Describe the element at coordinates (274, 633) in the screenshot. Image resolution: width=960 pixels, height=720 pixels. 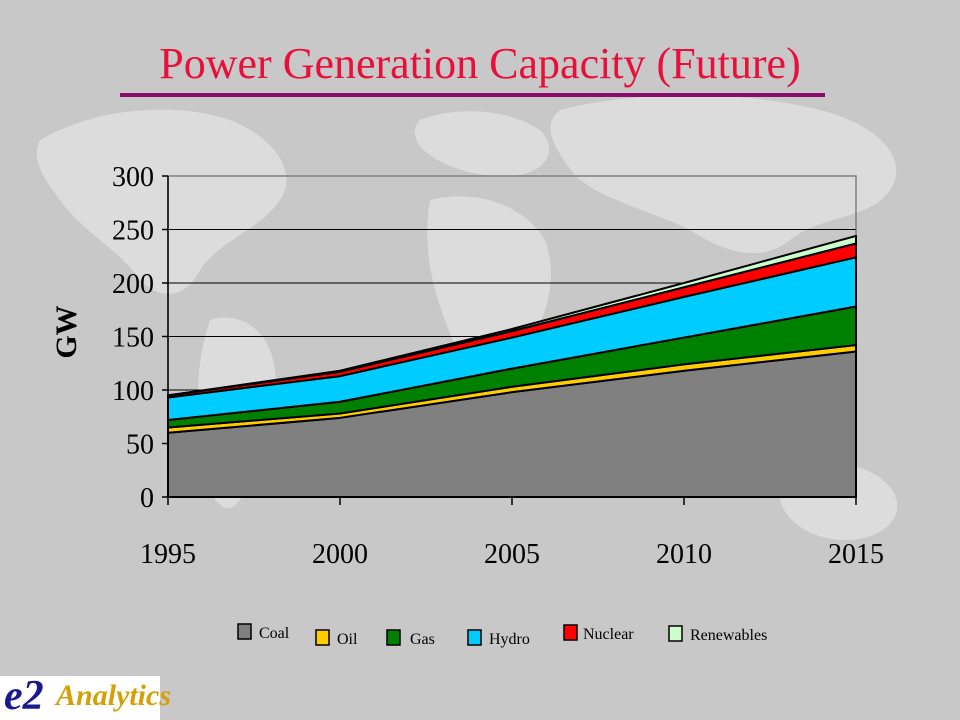
I see `legend-label-coal: Coal` at that location.